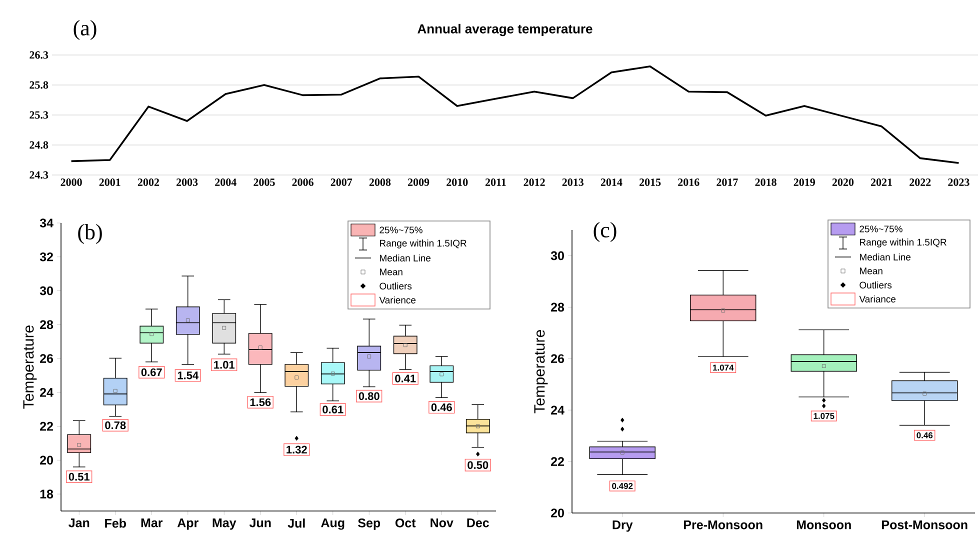 This screenshot has width=979, height=540. I want to click on x-tick-label: 2018, so click(765, 182).